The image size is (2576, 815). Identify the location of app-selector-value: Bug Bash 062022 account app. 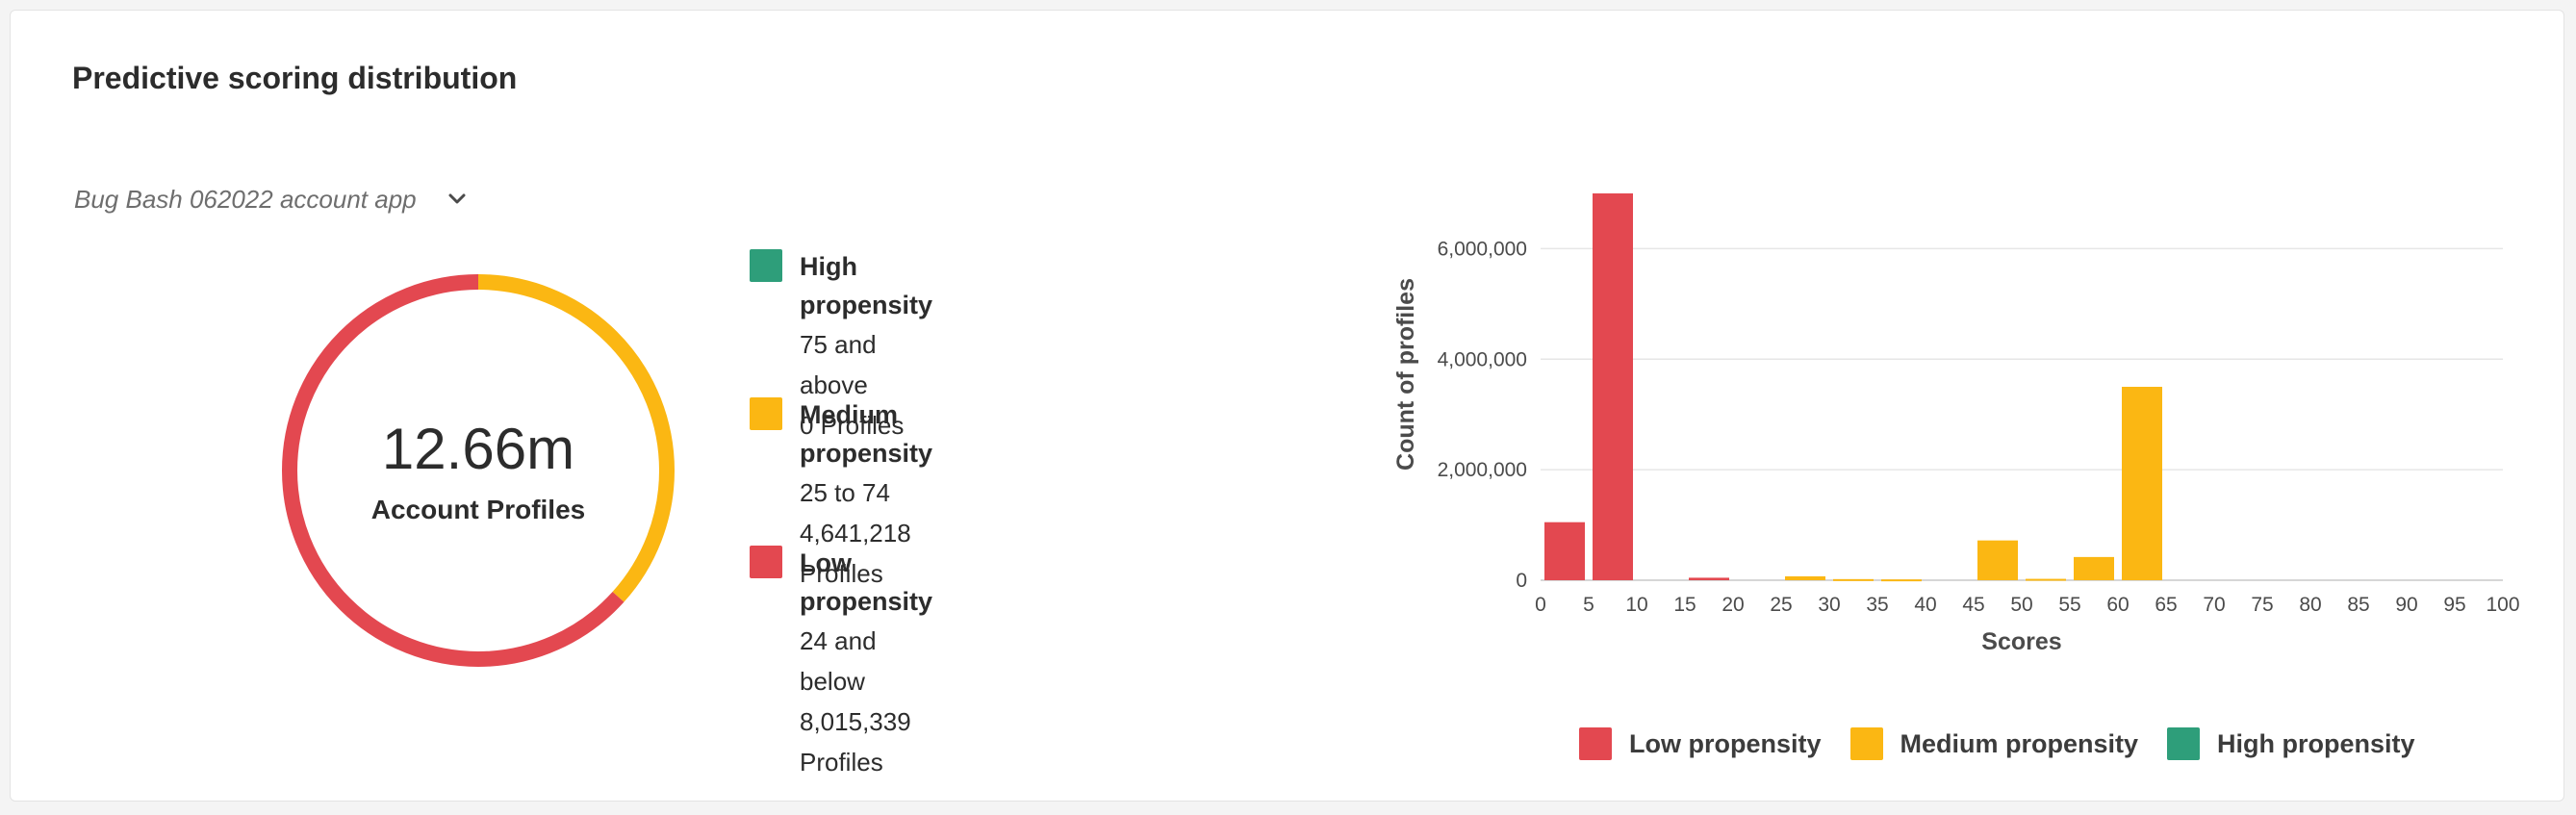
(245, 199).